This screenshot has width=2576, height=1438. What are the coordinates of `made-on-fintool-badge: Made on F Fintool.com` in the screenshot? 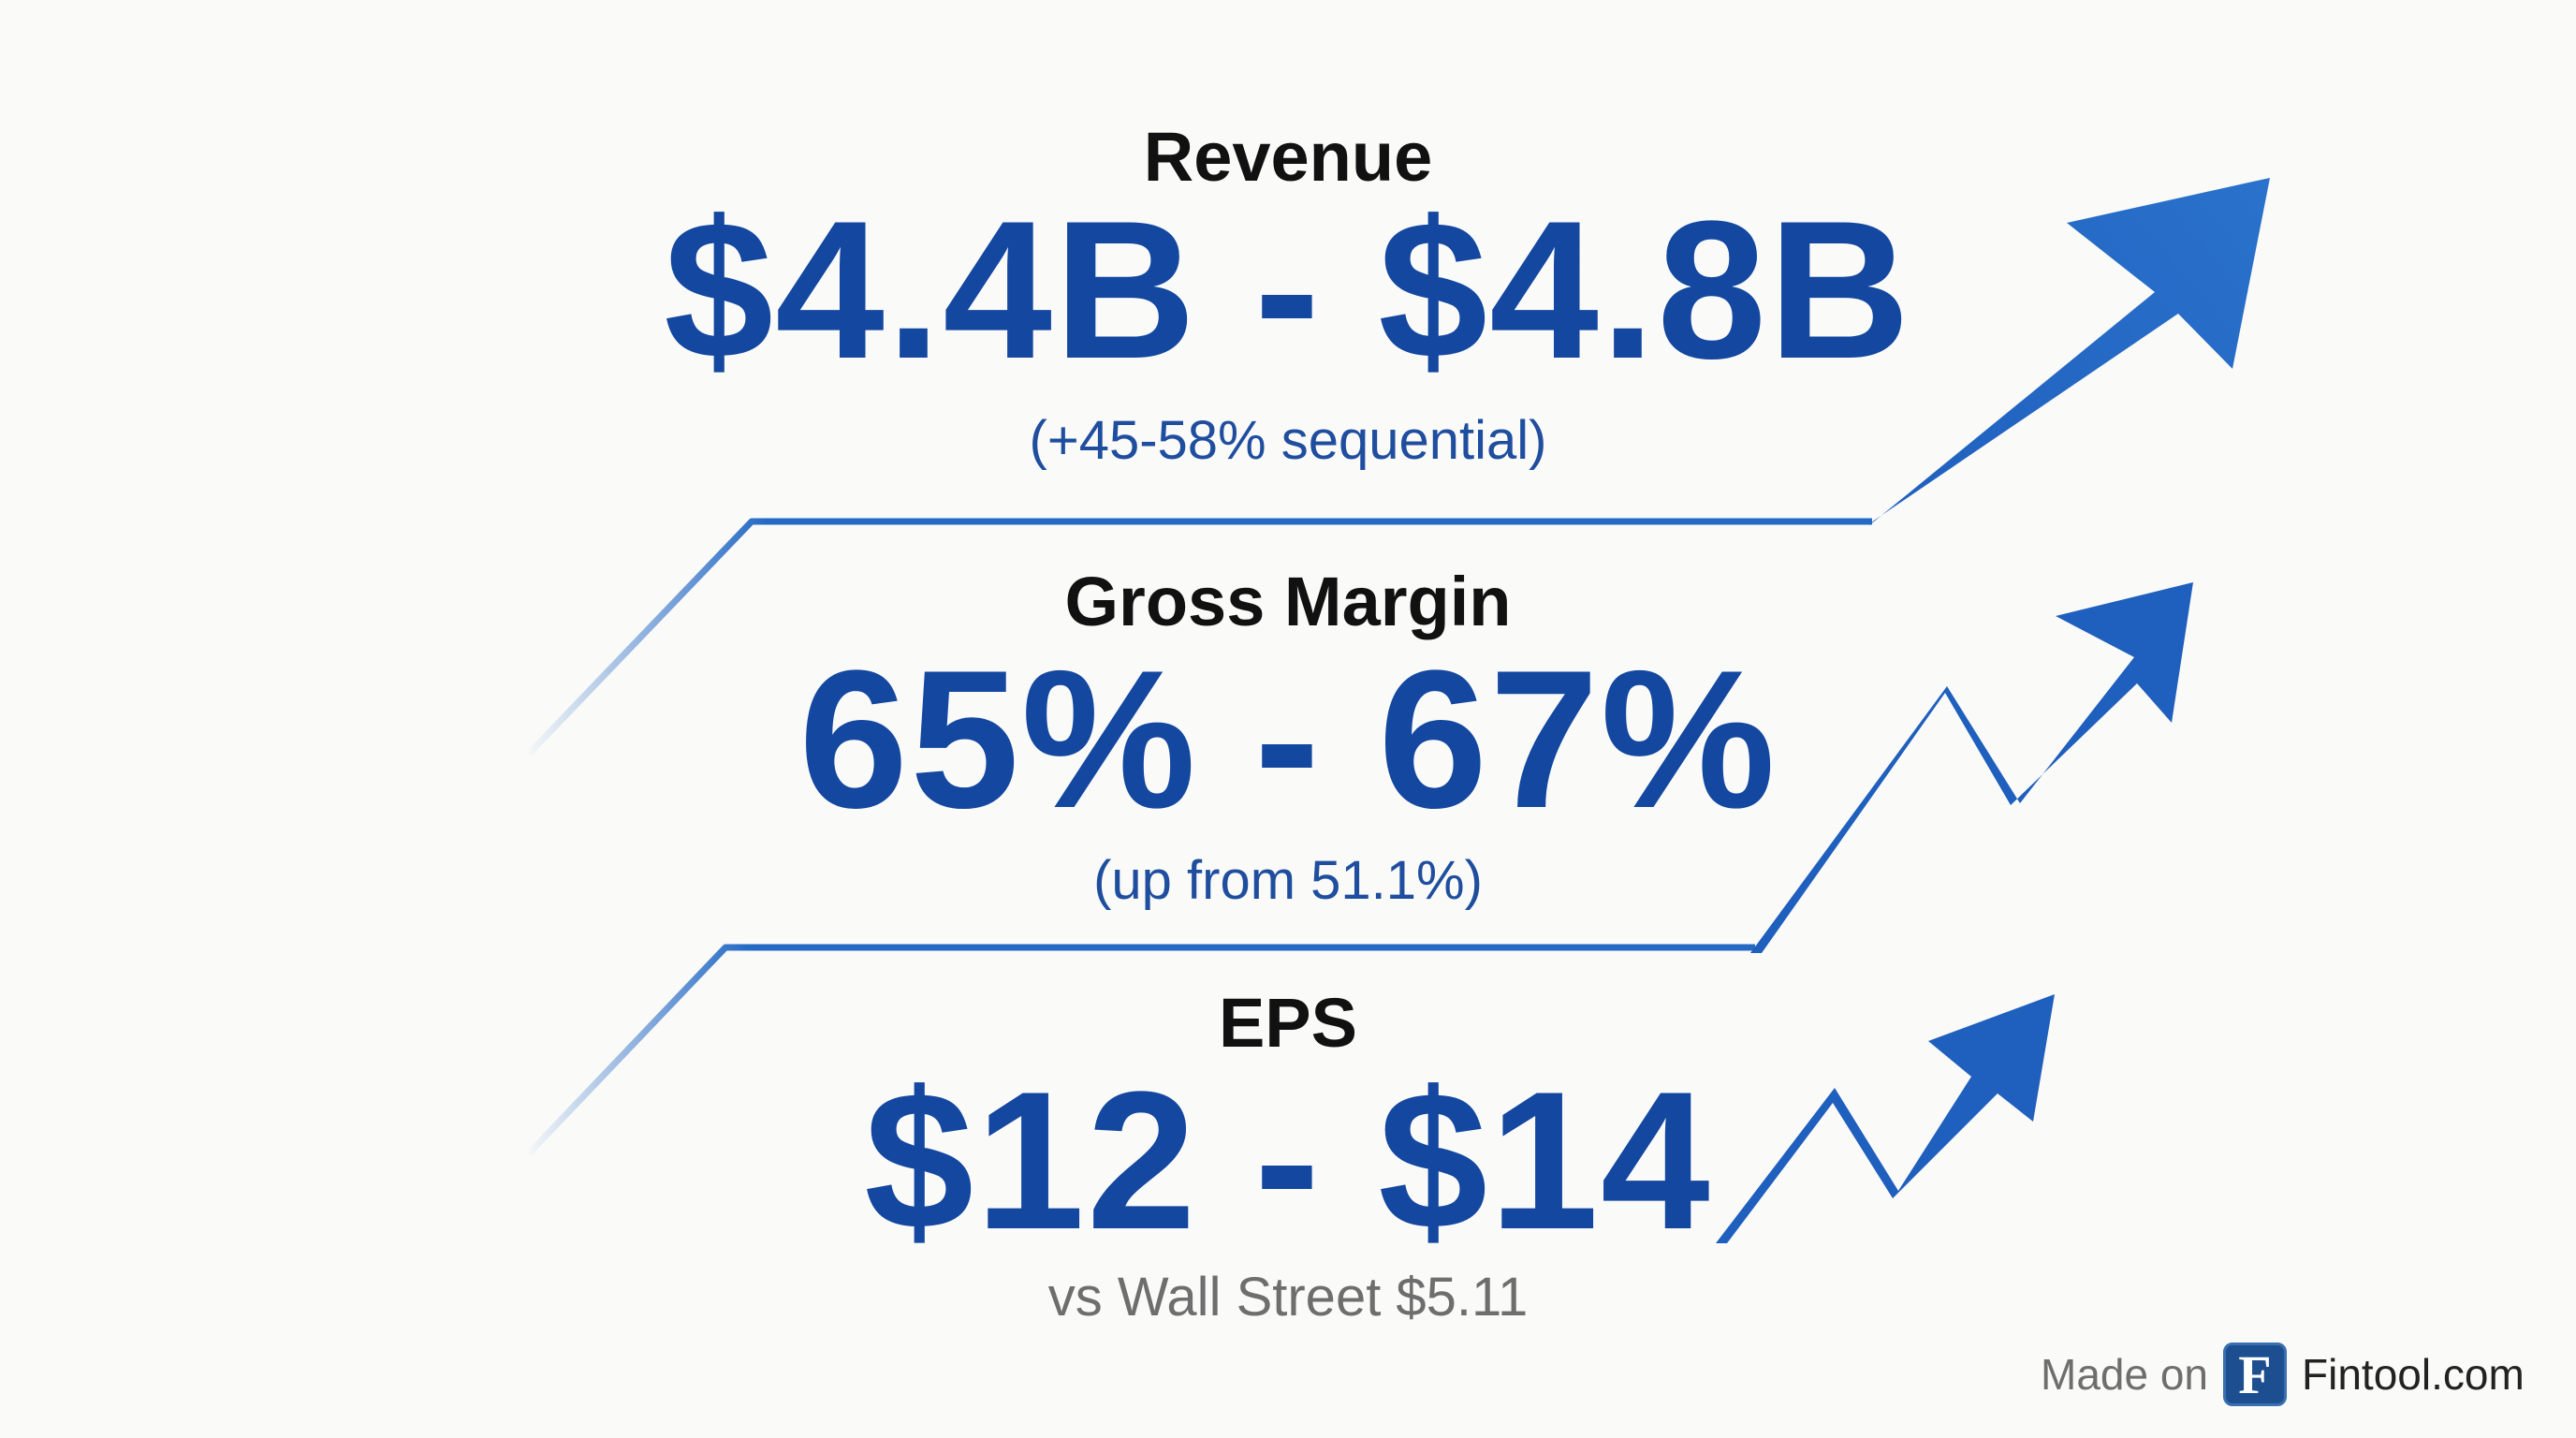 It's located at (2283, 1374).